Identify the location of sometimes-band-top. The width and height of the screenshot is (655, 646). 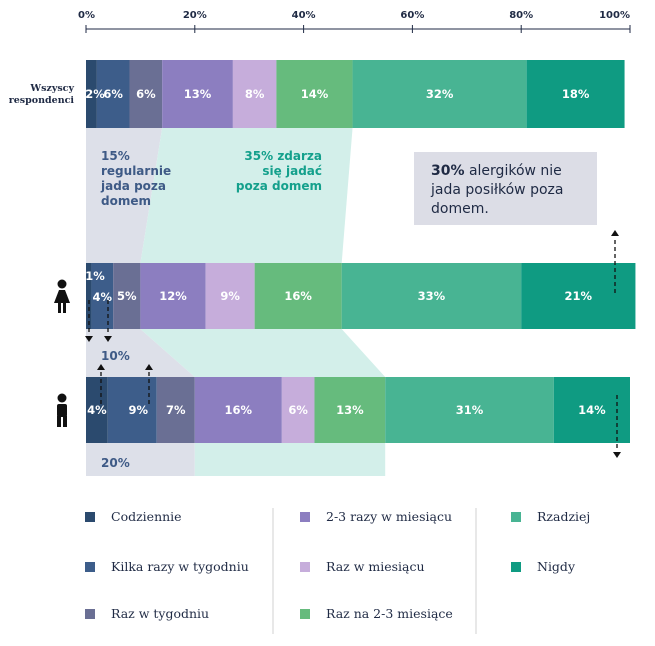
(246, 195).